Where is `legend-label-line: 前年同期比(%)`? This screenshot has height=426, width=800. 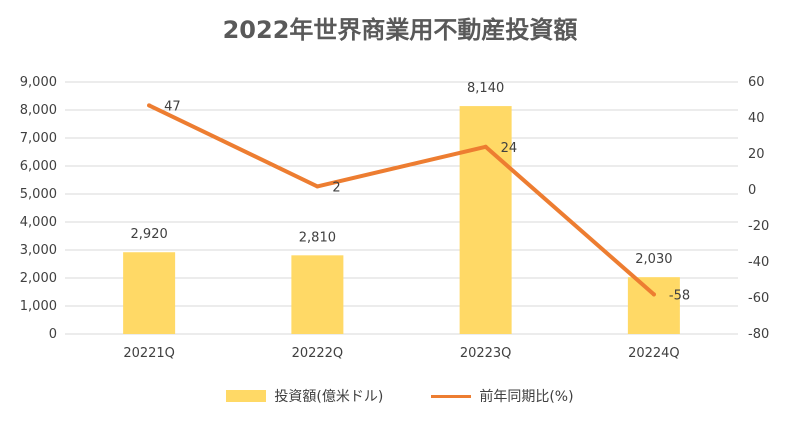 legend-label-line: 前年同期比(%) is located at coordinates (526, 397).